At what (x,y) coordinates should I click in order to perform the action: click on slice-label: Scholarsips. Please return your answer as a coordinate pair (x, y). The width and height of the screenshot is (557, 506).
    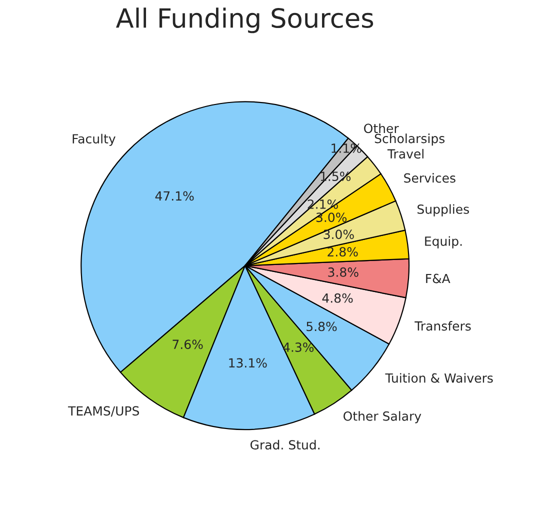
    Looking at the image, I should click on (409, 140).